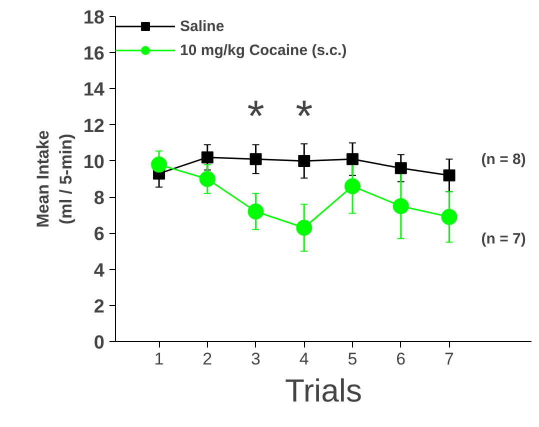 The image size is (539, 427). I want to click on y-tick-label: 10, so click(94, 162).